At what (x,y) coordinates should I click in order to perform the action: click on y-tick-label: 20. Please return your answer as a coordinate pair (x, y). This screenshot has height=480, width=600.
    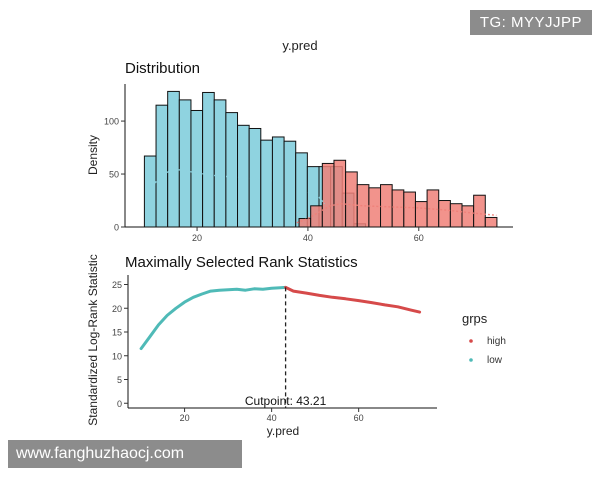
    Looking at the image, I should click on (117, 309).